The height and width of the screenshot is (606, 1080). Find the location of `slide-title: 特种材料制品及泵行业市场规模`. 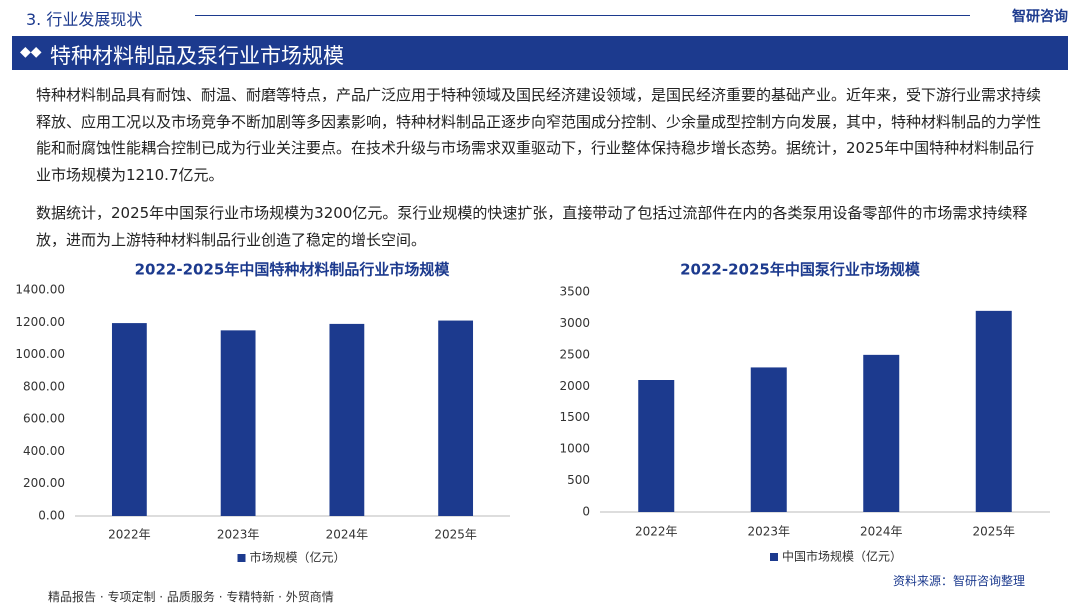

slide-title: 特种材料制品及泵行业市场规模 is located at coordinates (197, 56).